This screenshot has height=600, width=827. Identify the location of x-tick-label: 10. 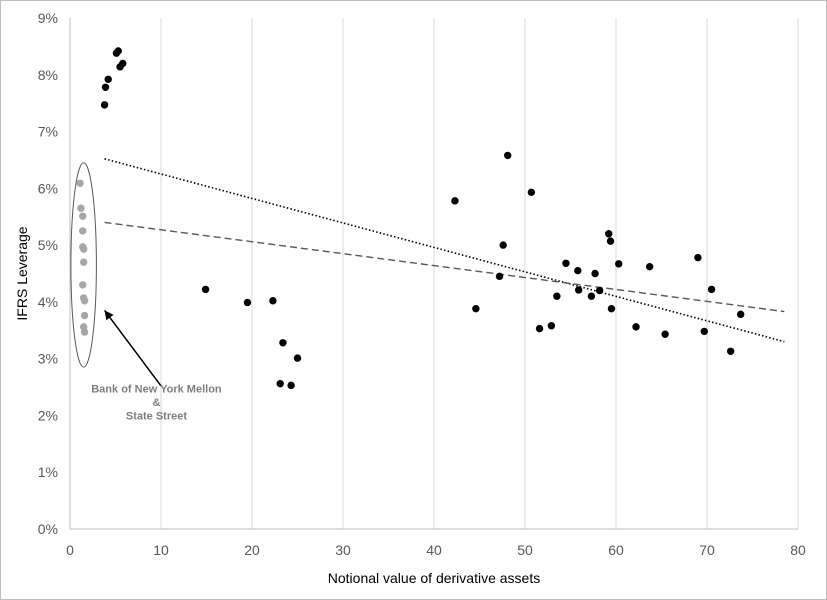
(161, 550).